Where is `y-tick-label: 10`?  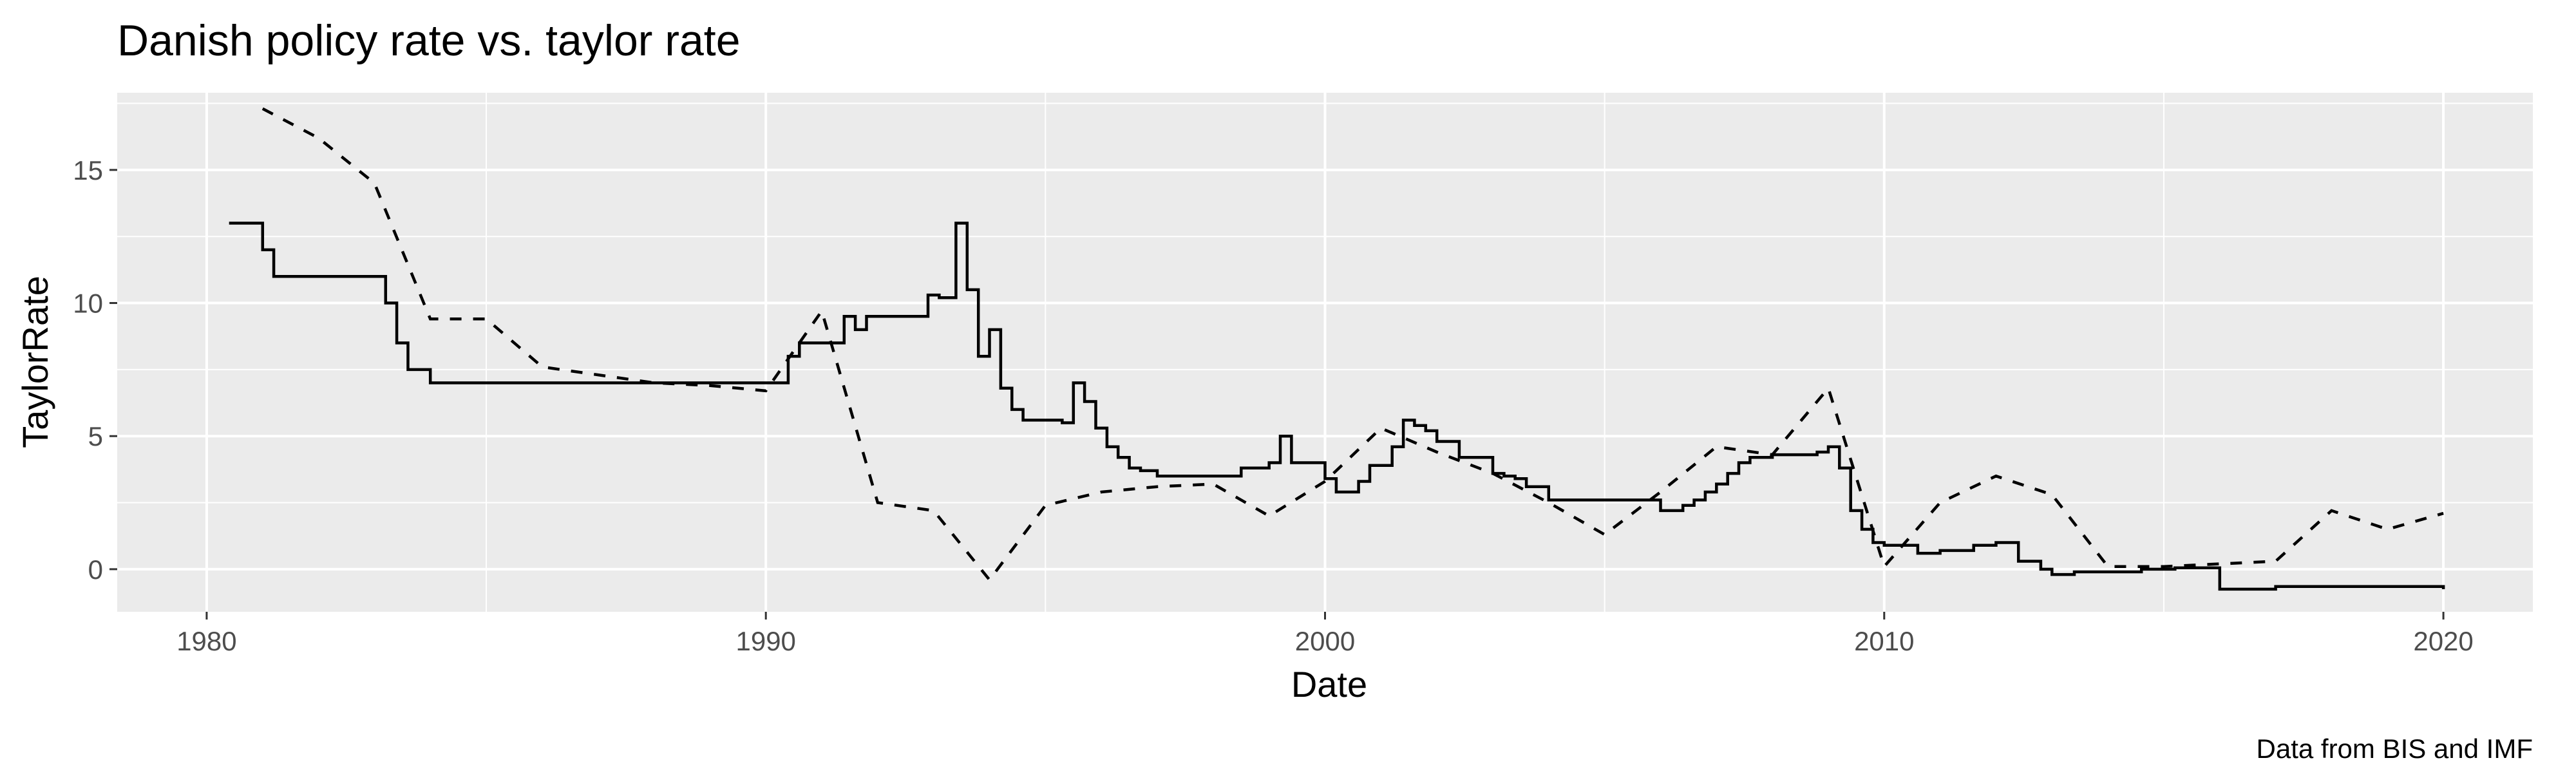 y-tick-label: 10 is located at coordinates (88, 304).